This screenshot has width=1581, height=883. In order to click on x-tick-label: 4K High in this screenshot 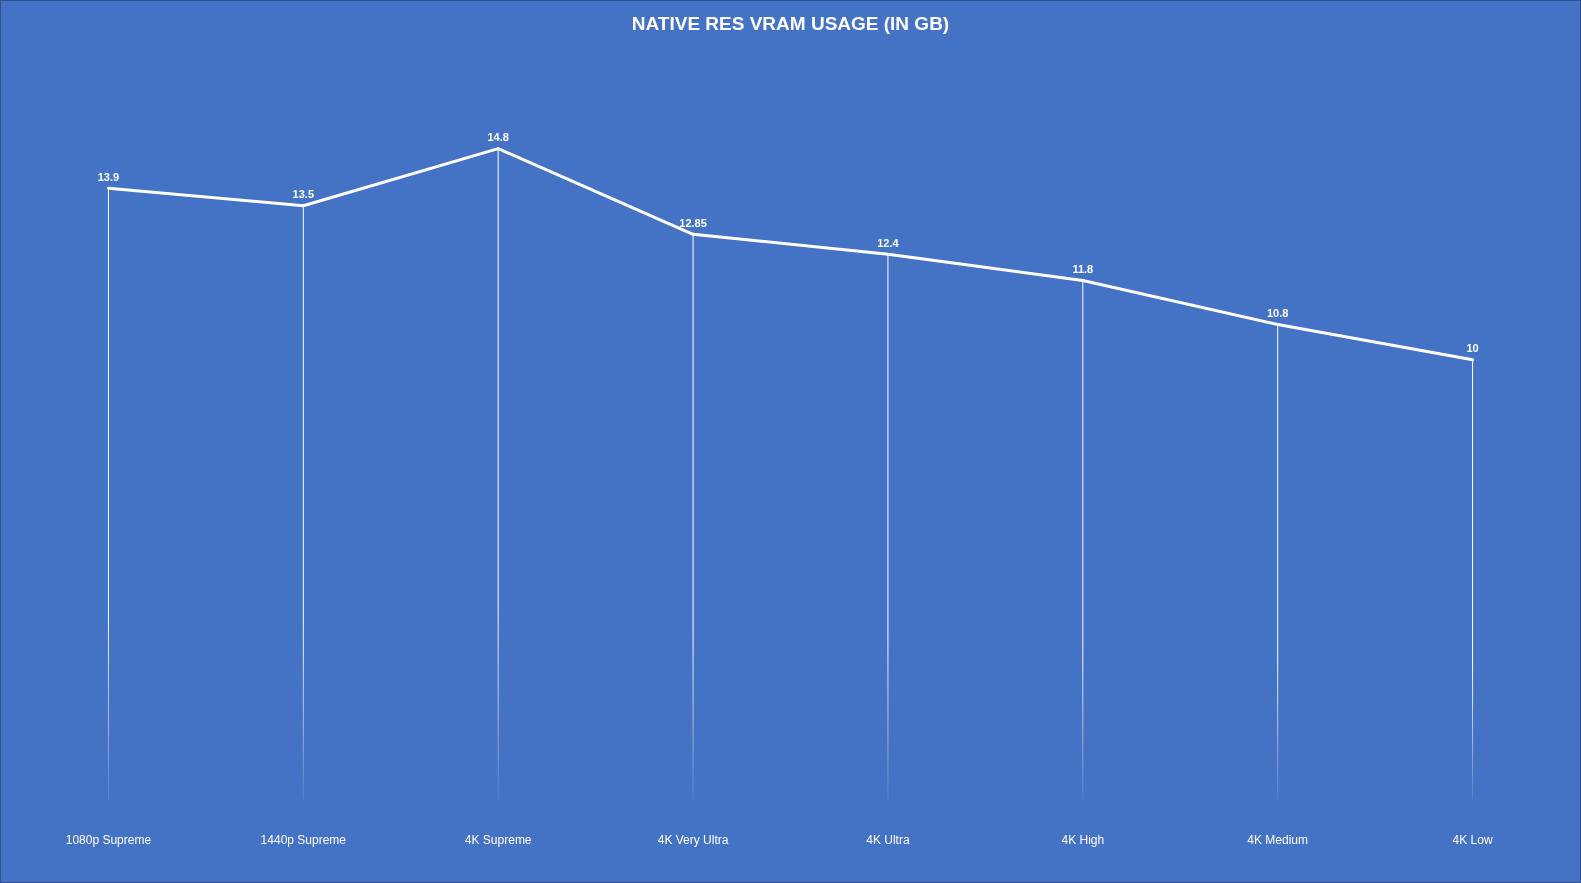, I will do `click(1083, 840)`.